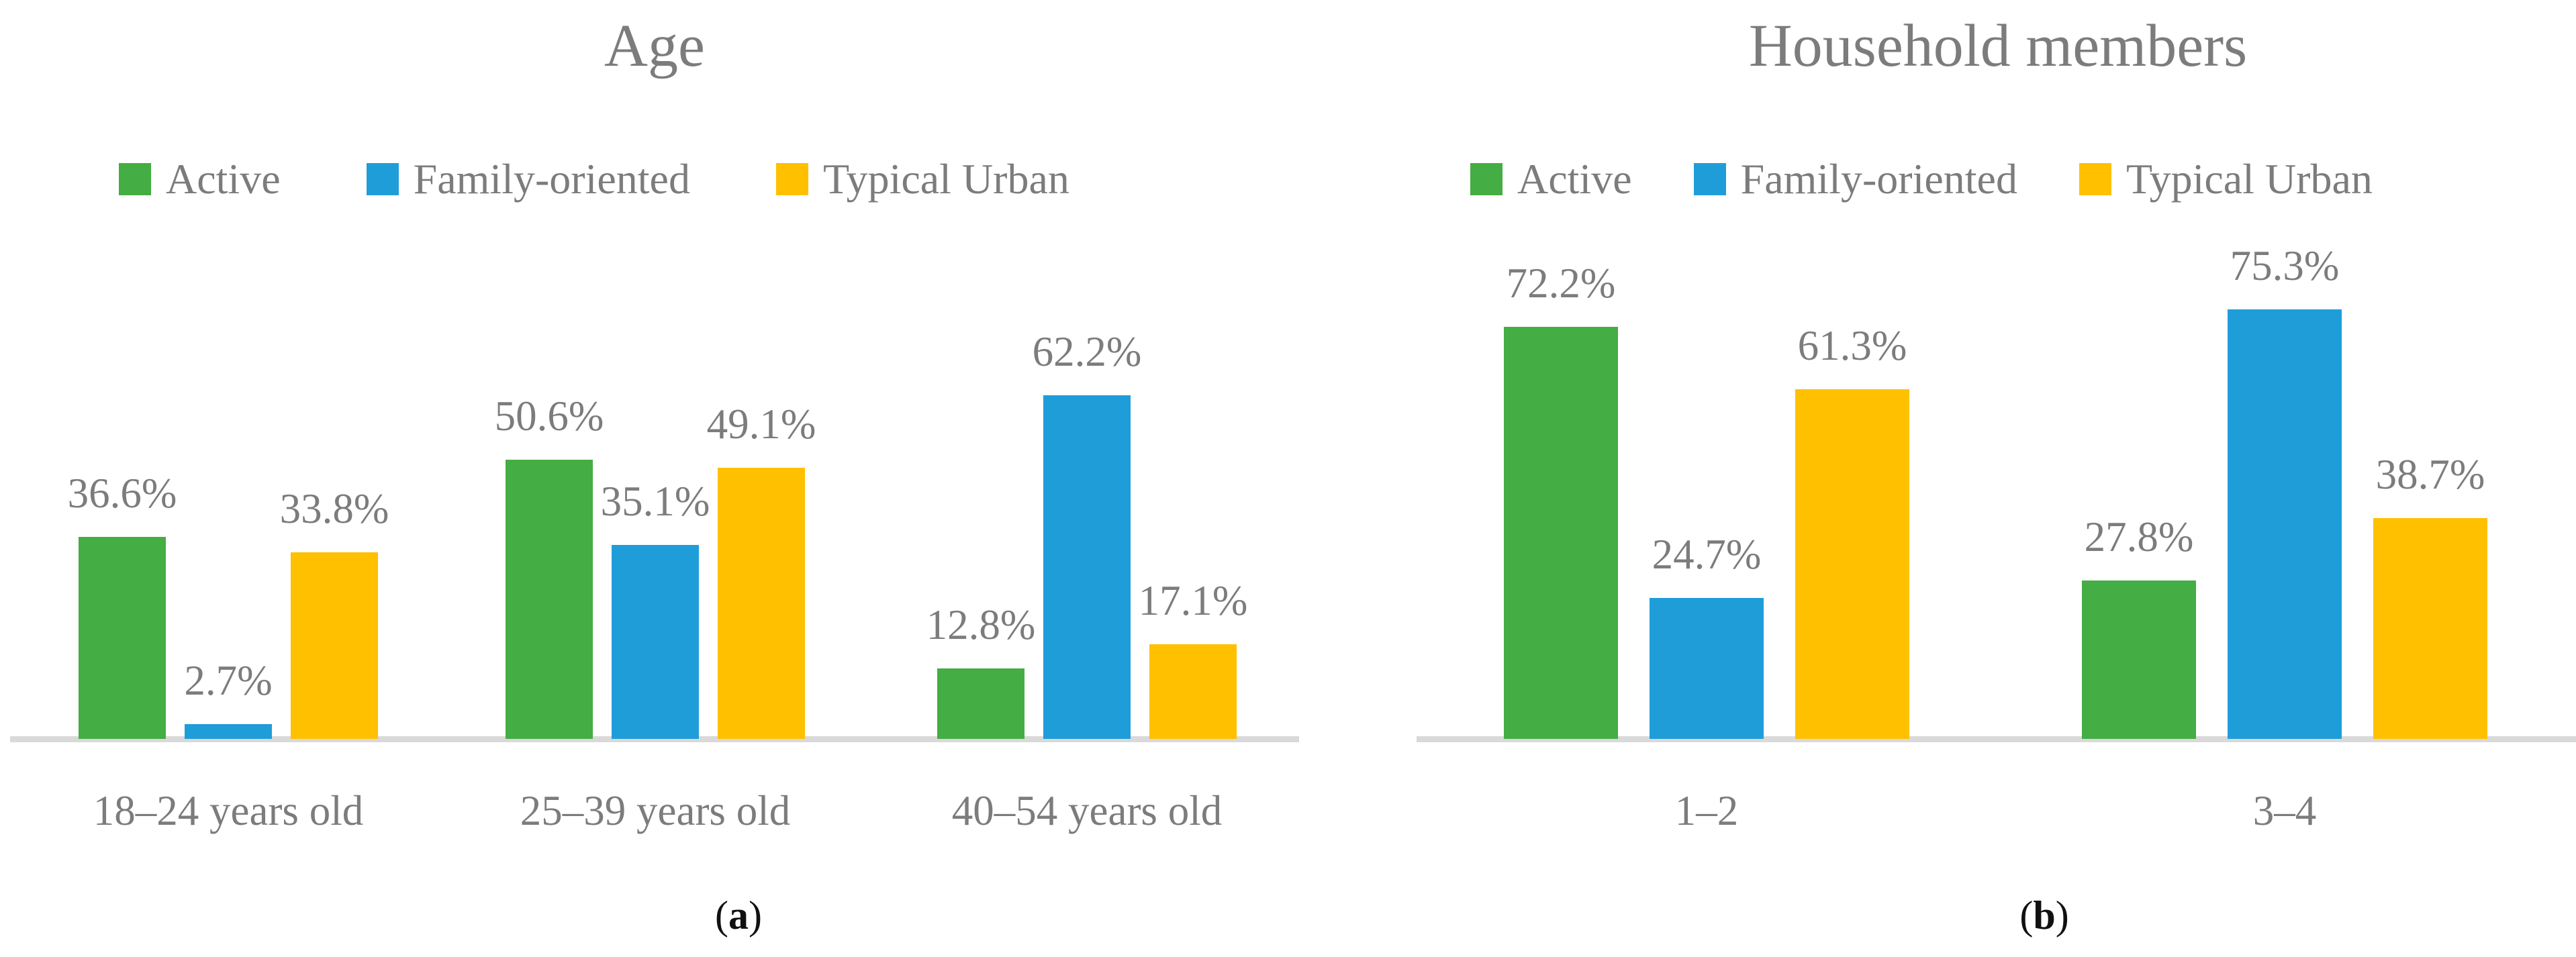  What do you see at coordinates (655, 502) in the screenshot?
I see `bar-value-label: 35.1%` at bounding box center [655, 502].